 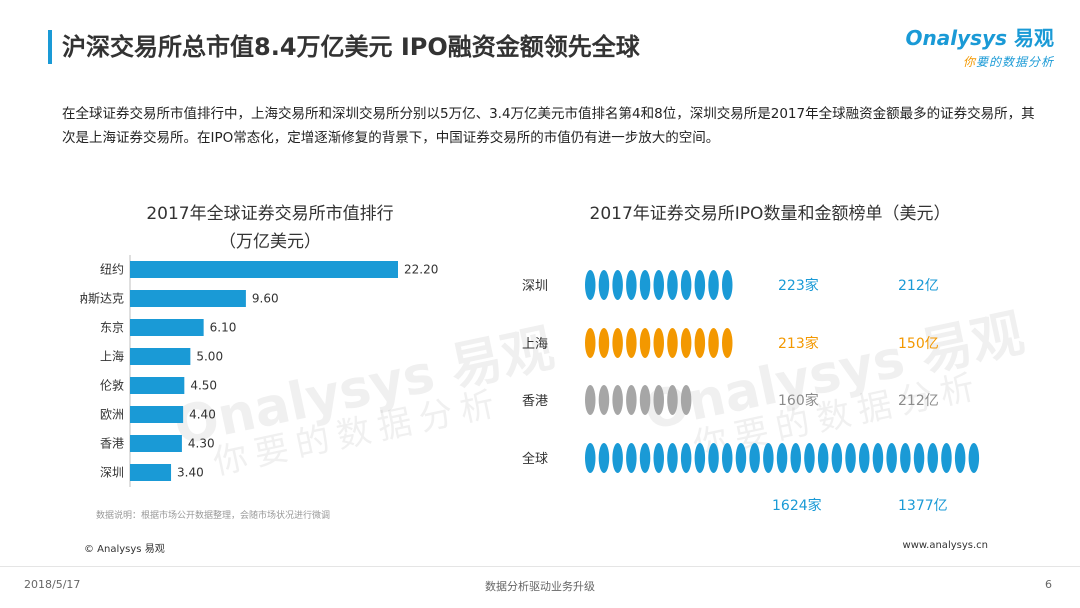 I want to click on left-category-label: 上海, so click(x=112, y=356).